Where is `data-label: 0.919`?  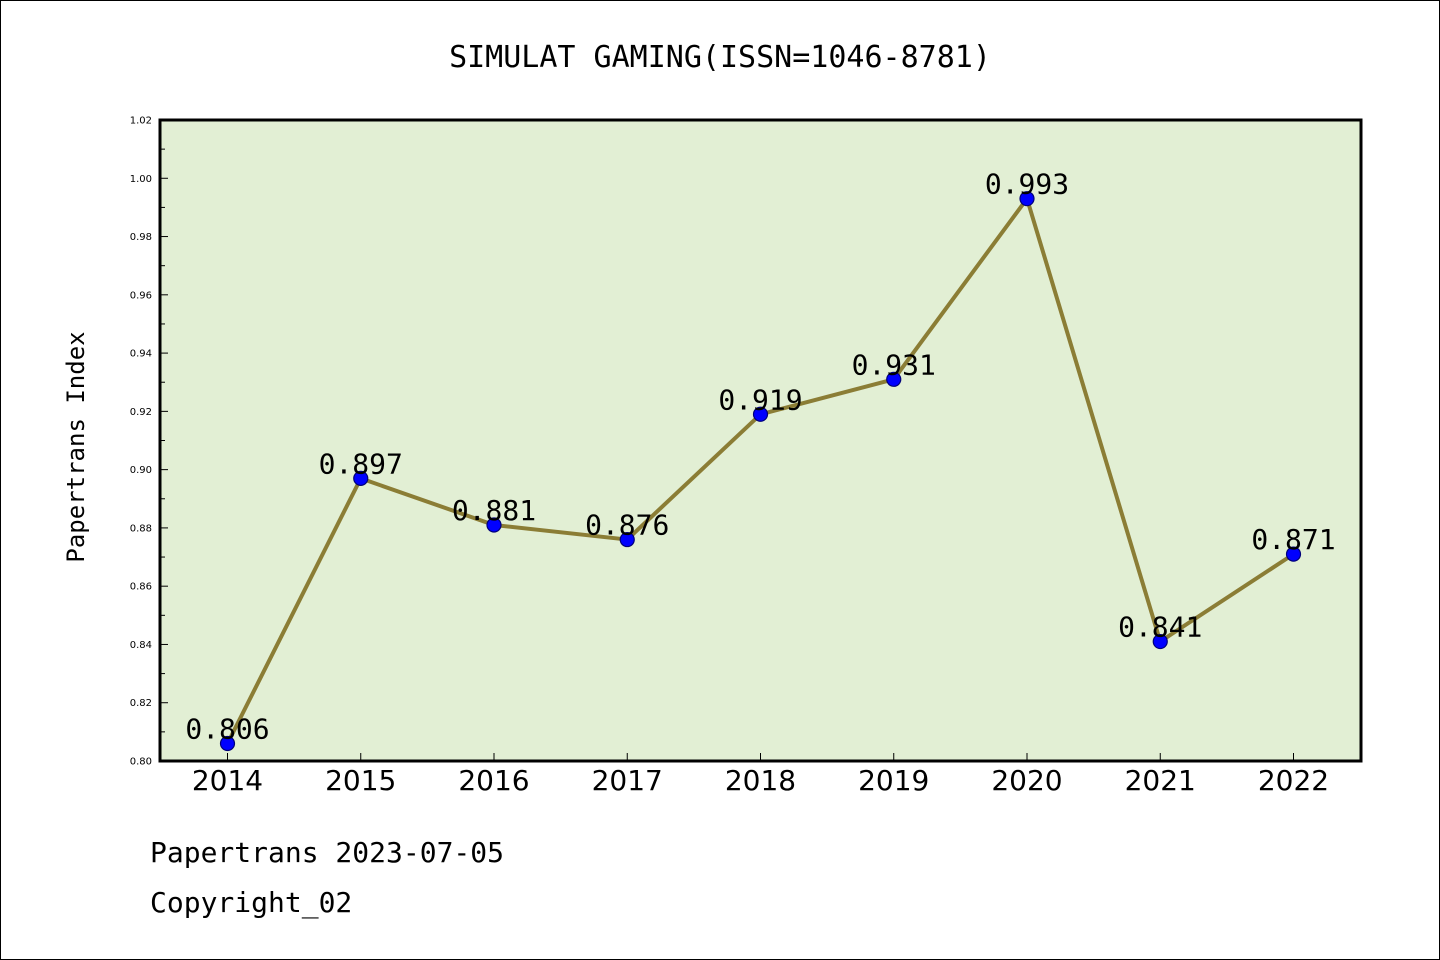 data-label: 0.919 is located at coordinates (760, 399).